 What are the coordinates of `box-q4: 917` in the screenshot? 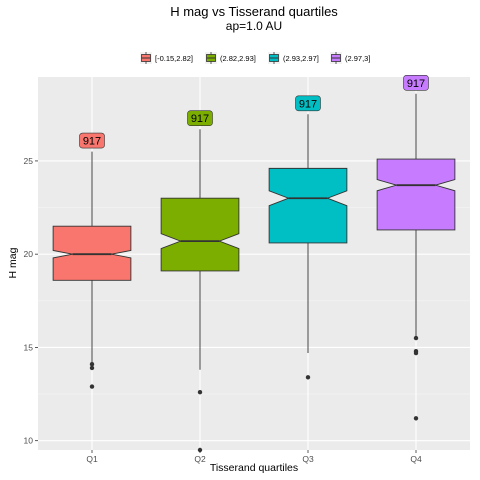 It's located at (416, 247).